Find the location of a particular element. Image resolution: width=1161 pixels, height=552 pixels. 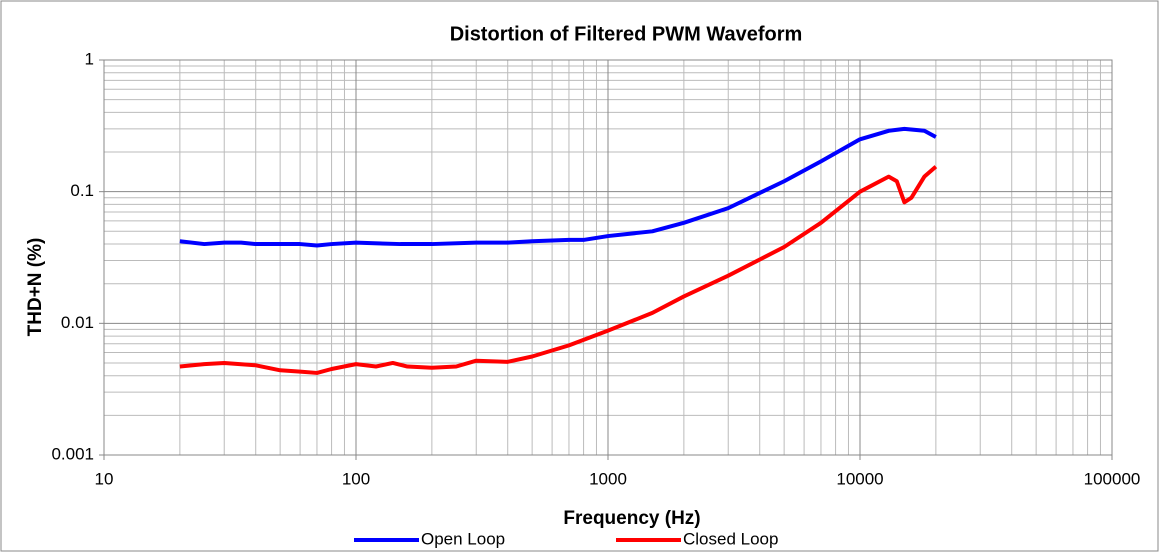

y-axis-title: THD+N (%) is located at coordinates (35, 287).